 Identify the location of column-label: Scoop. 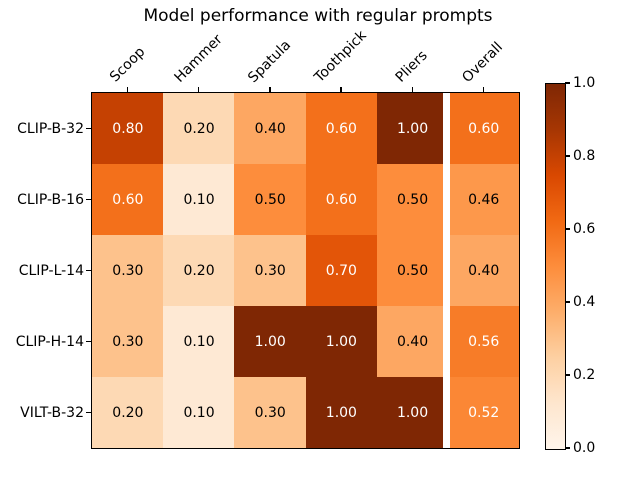
(127, 65).